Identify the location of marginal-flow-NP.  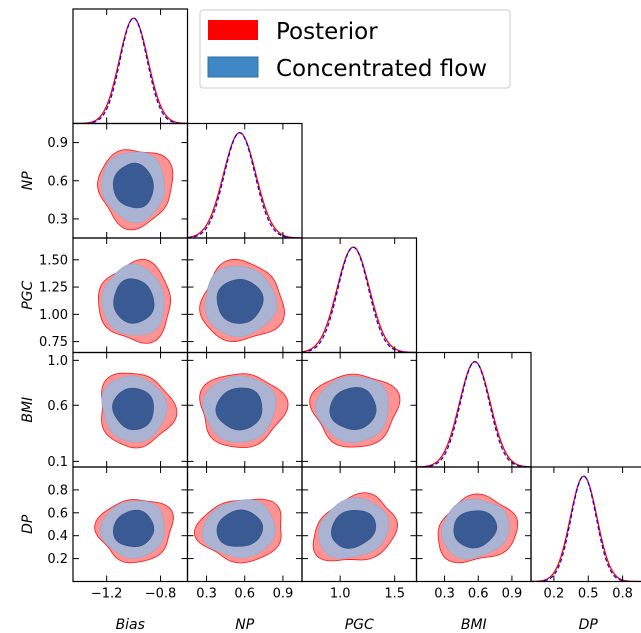
(244, 185).